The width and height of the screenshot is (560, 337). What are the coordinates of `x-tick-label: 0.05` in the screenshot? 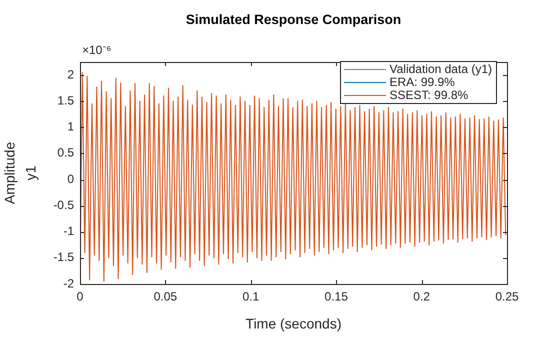 It's located at (166, 297).